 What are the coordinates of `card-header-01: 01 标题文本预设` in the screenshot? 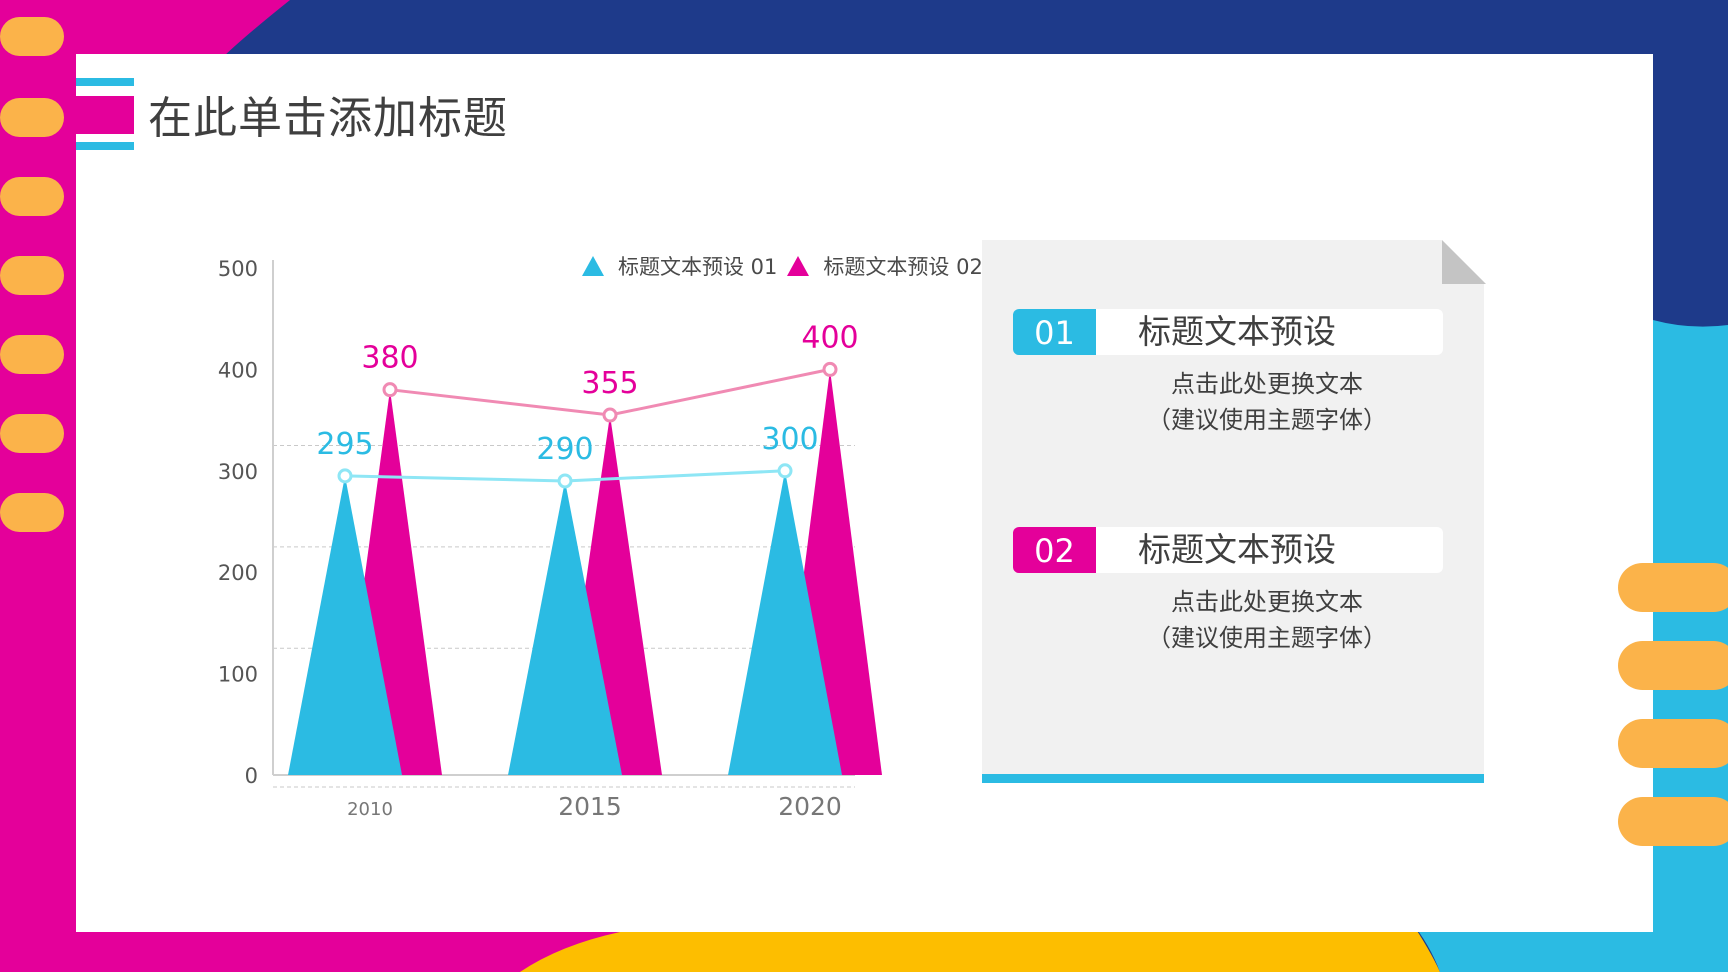 It's located at (1228, 332).